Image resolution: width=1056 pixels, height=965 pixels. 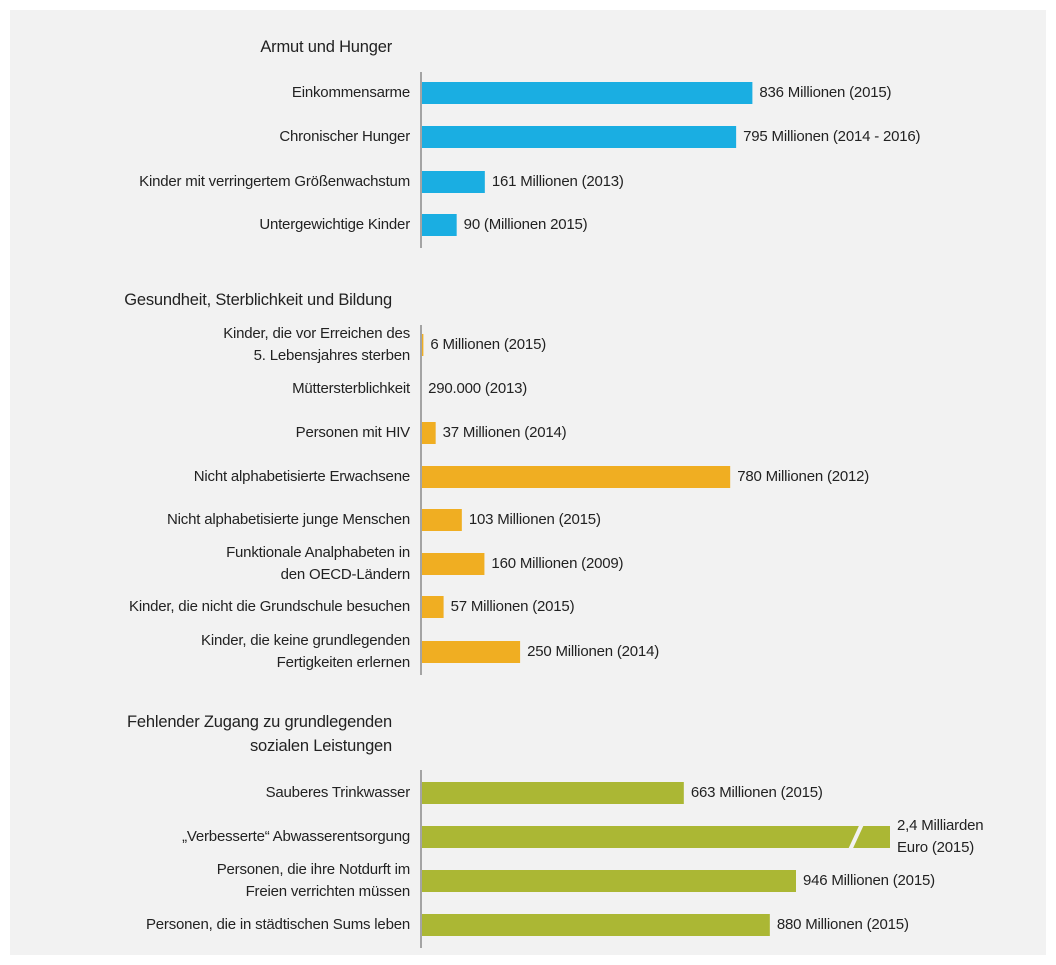 What do you see at coordinates (258, 300) in the screenshot?
I see `group-title: Gesundheit, Sterblichkeit und Bildung` at bounding box center [258, 300].